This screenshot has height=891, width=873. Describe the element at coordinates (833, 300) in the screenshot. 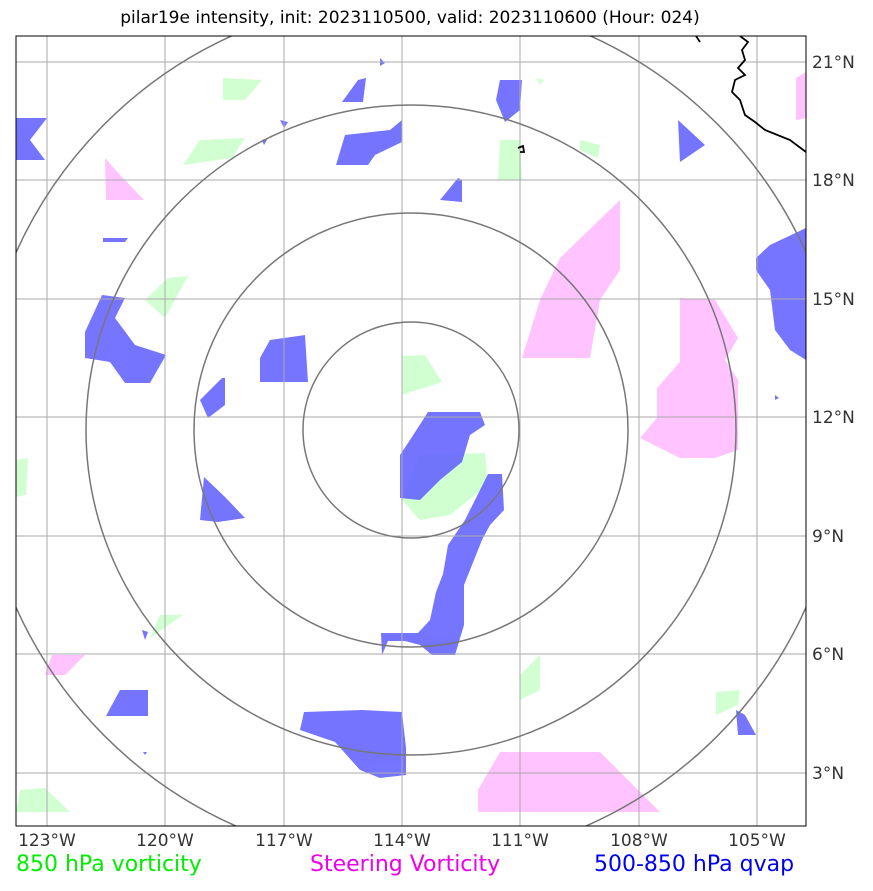

I see `lat-label-15n: 15°N` at that location.